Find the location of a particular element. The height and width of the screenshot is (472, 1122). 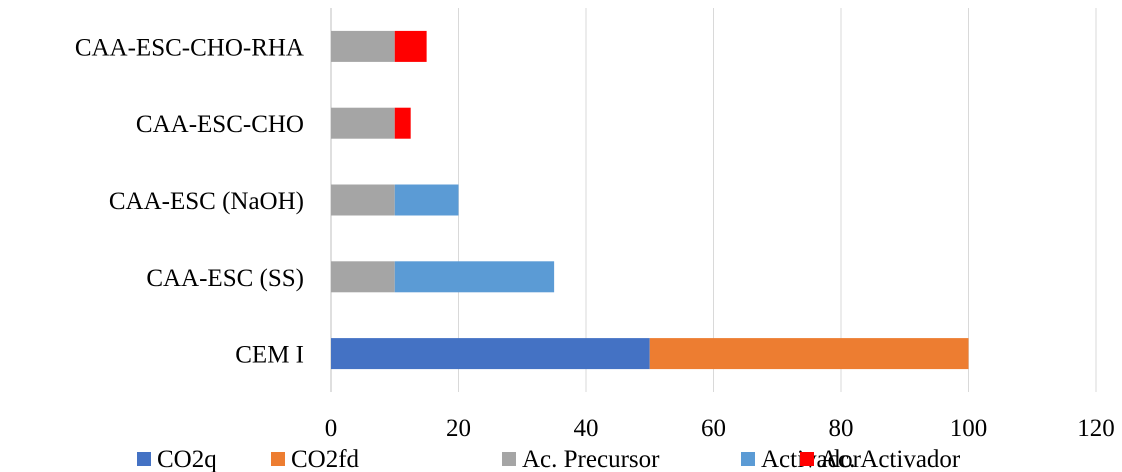

category-label: CEM I is located at coordinates (269, 355).